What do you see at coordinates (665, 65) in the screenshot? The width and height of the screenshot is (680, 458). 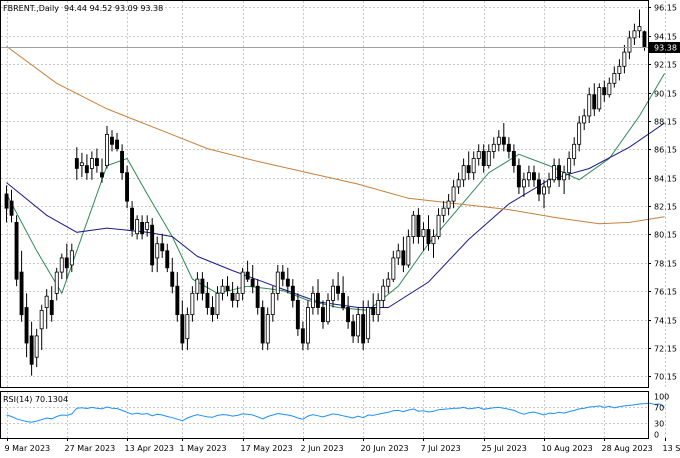 I see `y-tick-label-2: 92.15` at bounding box center [665, 65].